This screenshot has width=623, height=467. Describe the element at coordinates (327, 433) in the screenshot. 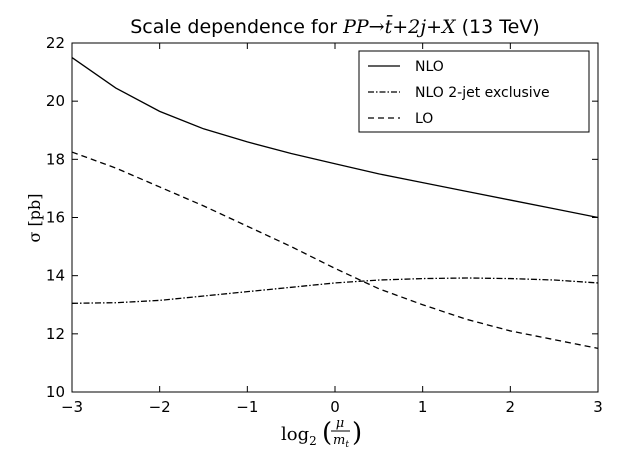

I see `x-axis-label-paren-open: (` at that location.